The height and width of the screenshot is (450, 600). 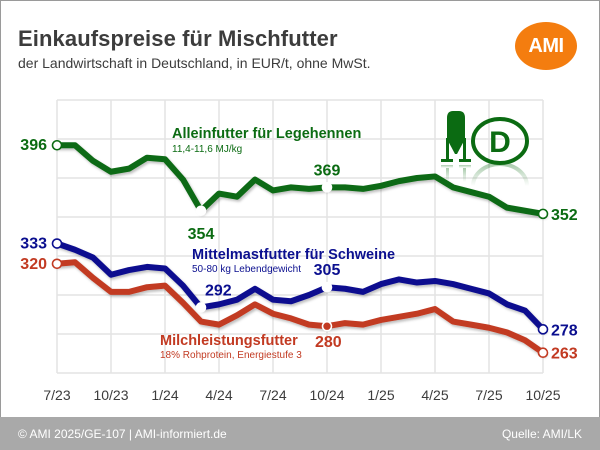 What do you see at coordinates (327, 270) in the screenshot?
I see `data-label: 305` at bounding box center [327, 270].